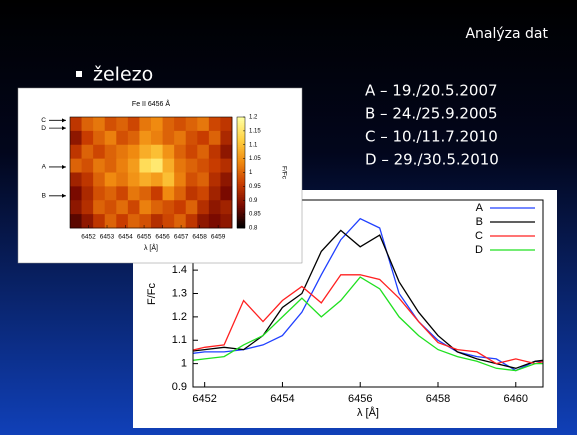 The height and width of the screenshot is (435, 577). What do you see at coordinates (253, 229) in the screenshot?
I see `colorbar-tick-label: 0.8` at bounding box center [253, 229].